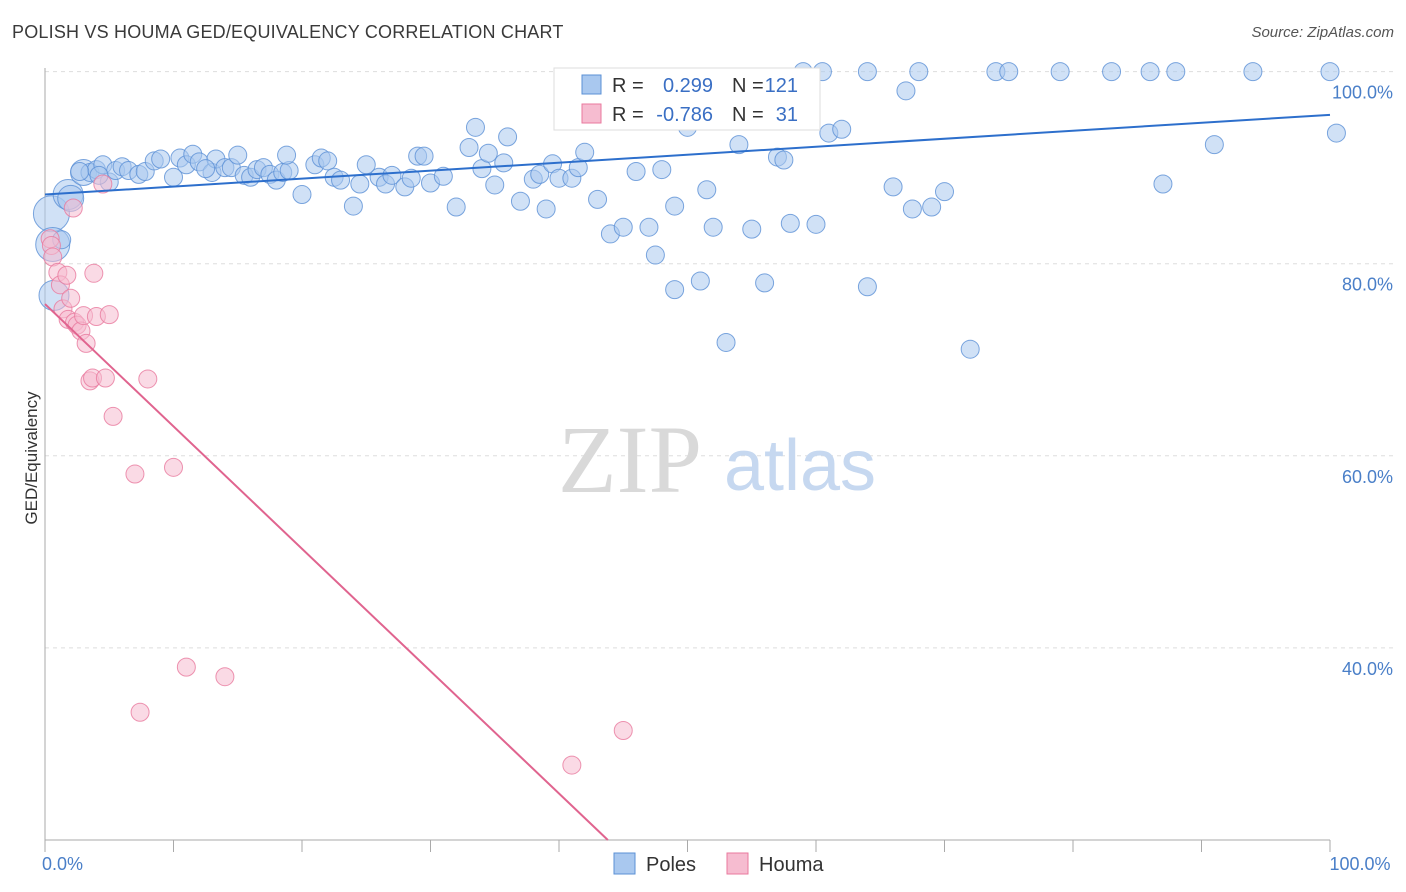 The image size is (1406, 892). What do you see at coordinates (791, 865) in the screenshot?
I see `legend-label-houma: Houma` at bounding box center [791, 865].